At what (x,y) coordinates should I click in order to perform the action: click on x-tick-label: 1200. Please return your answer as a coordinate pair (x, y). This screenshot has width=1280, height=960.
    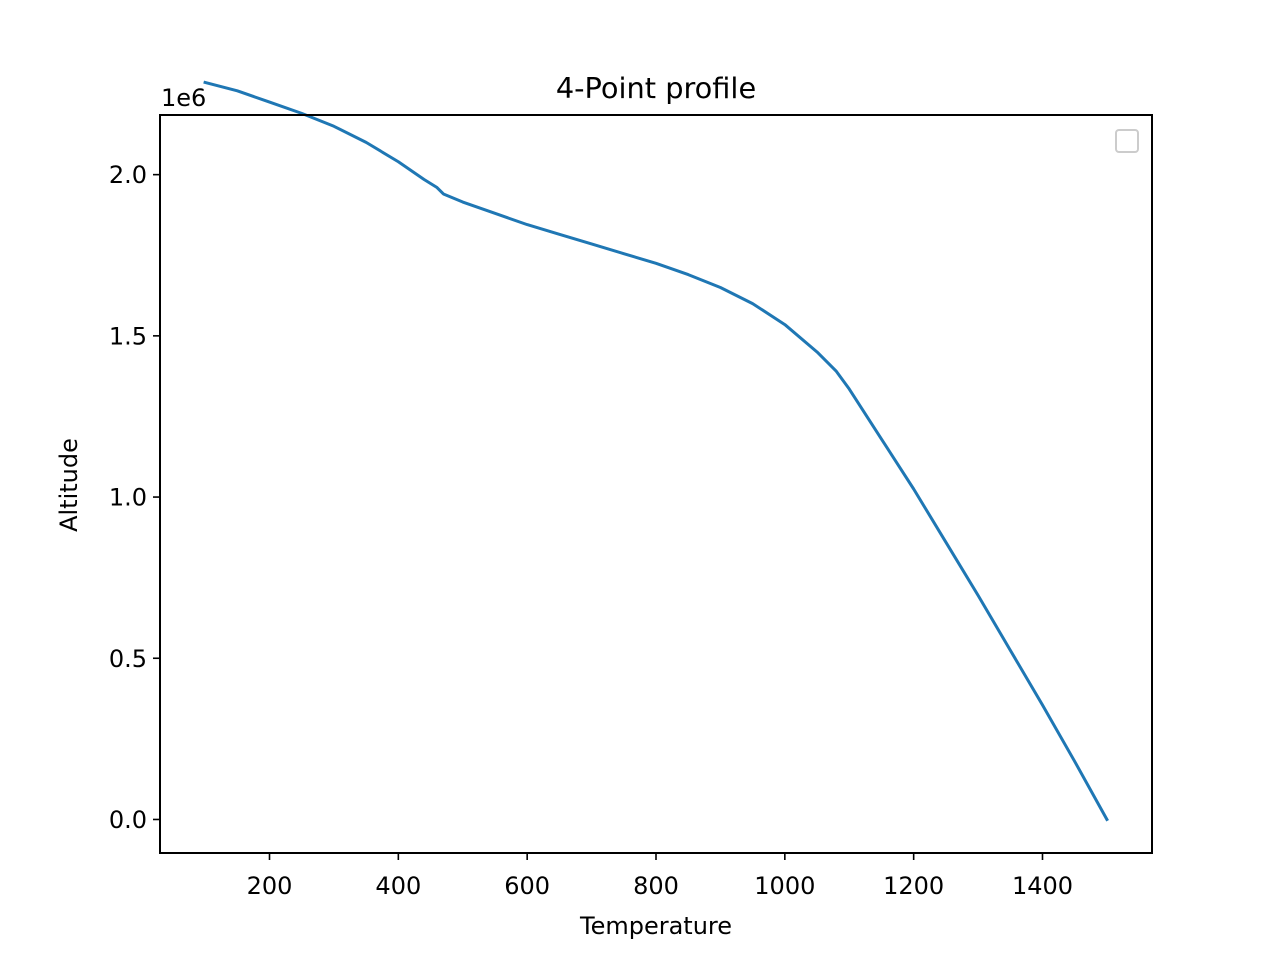
    Looking at the image, I should click on (913, 886).